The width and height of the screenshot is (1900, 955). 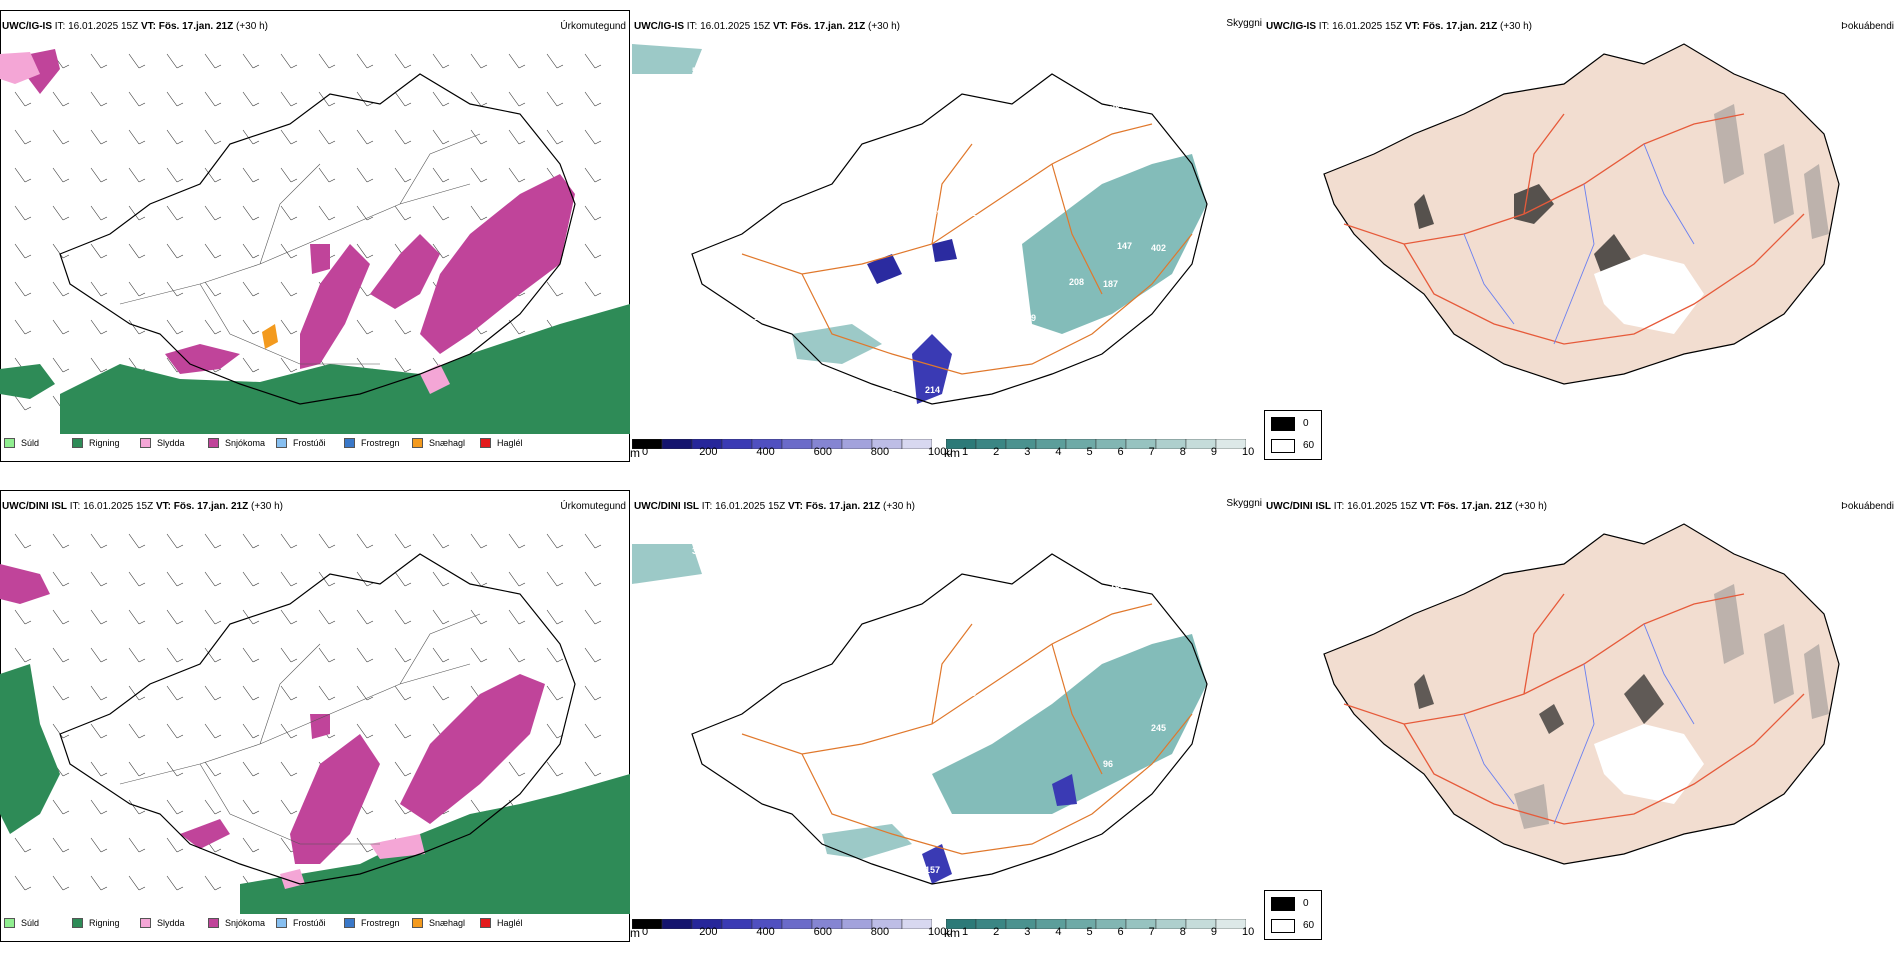 I want to click on legend-item: Frostregn, so click(x=378, y=923).